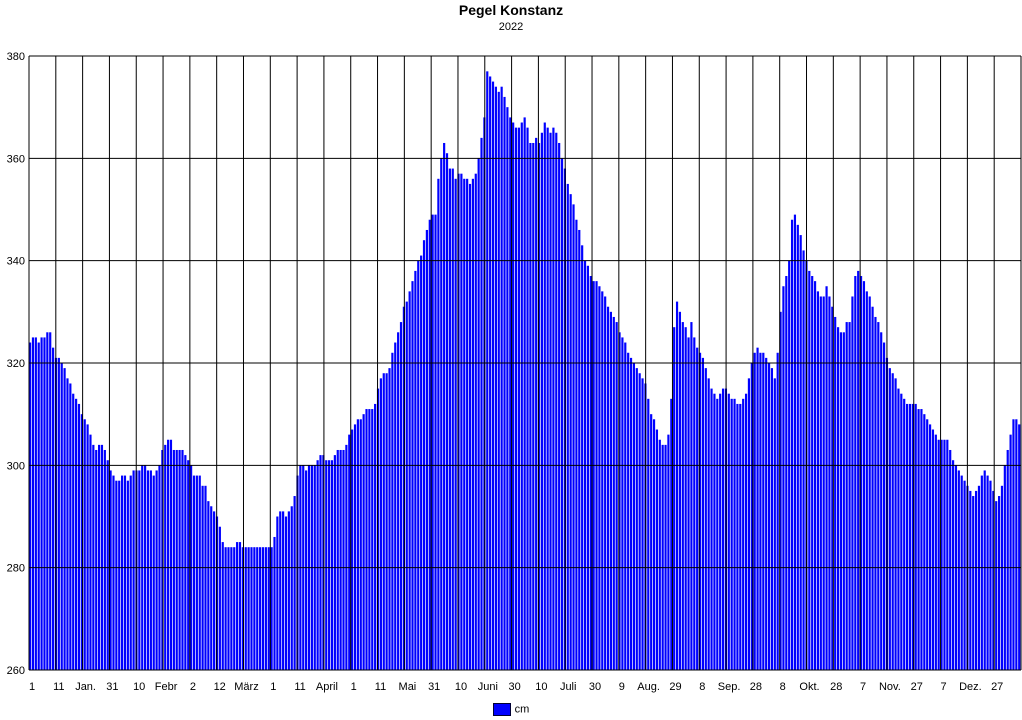 The height and width of the screenshot is (720, 1022). Describe the element at coordinates (16, 262) in the screenshot. I see `y-tick-label: 340` at that location.